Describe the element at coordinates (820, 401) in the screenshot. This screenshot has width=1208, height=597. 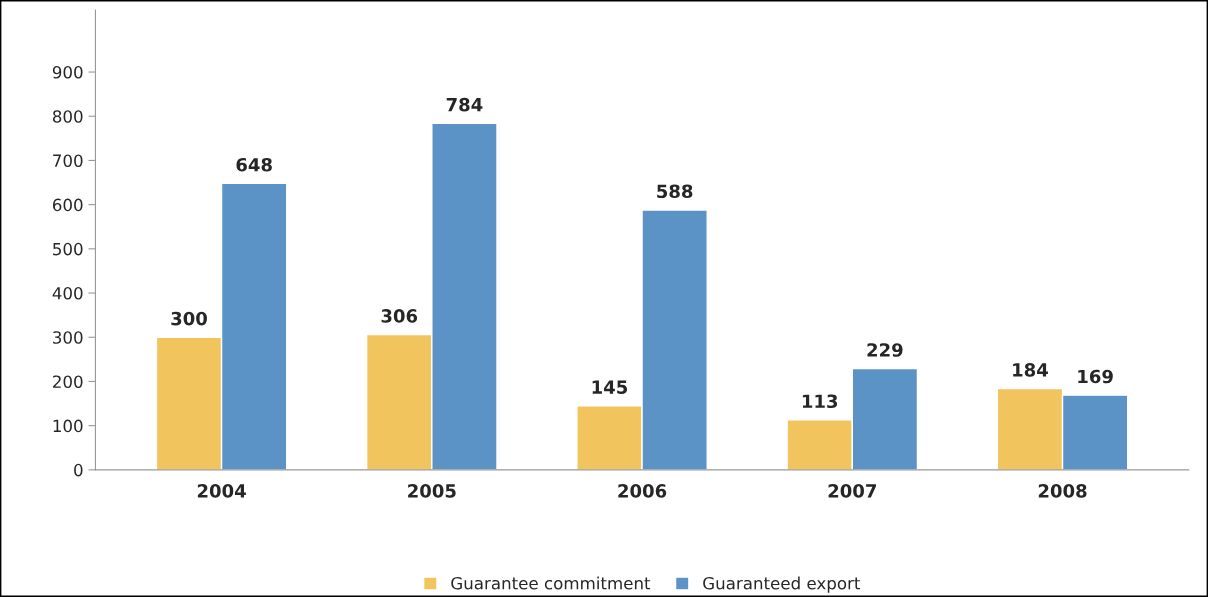
I see `data-label: 113` at that location.